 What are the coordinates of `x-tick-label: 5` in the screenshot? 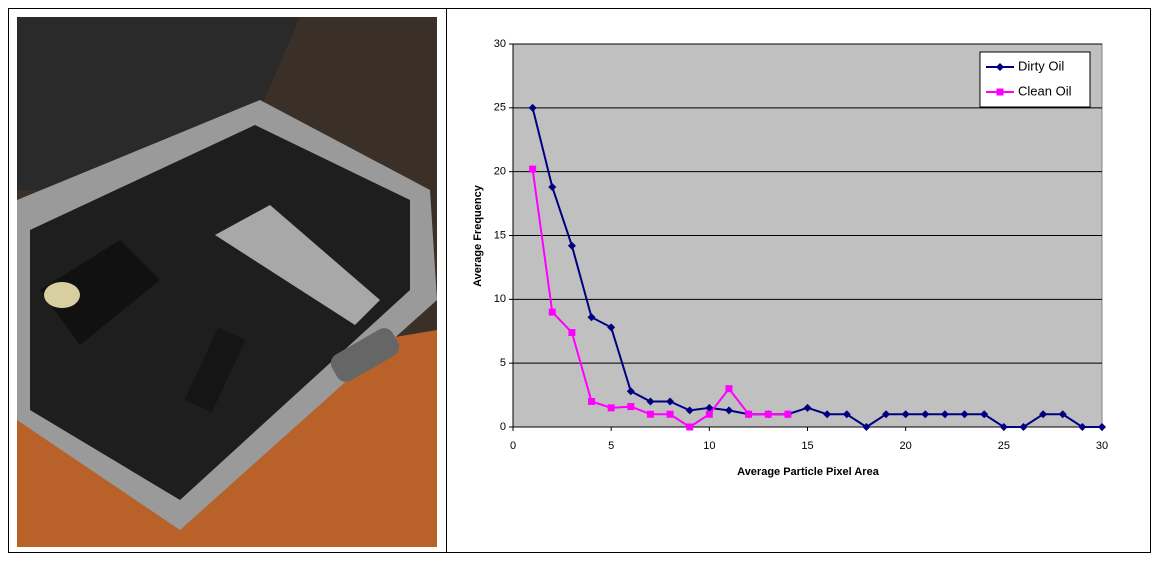 It's located at (611, 446).